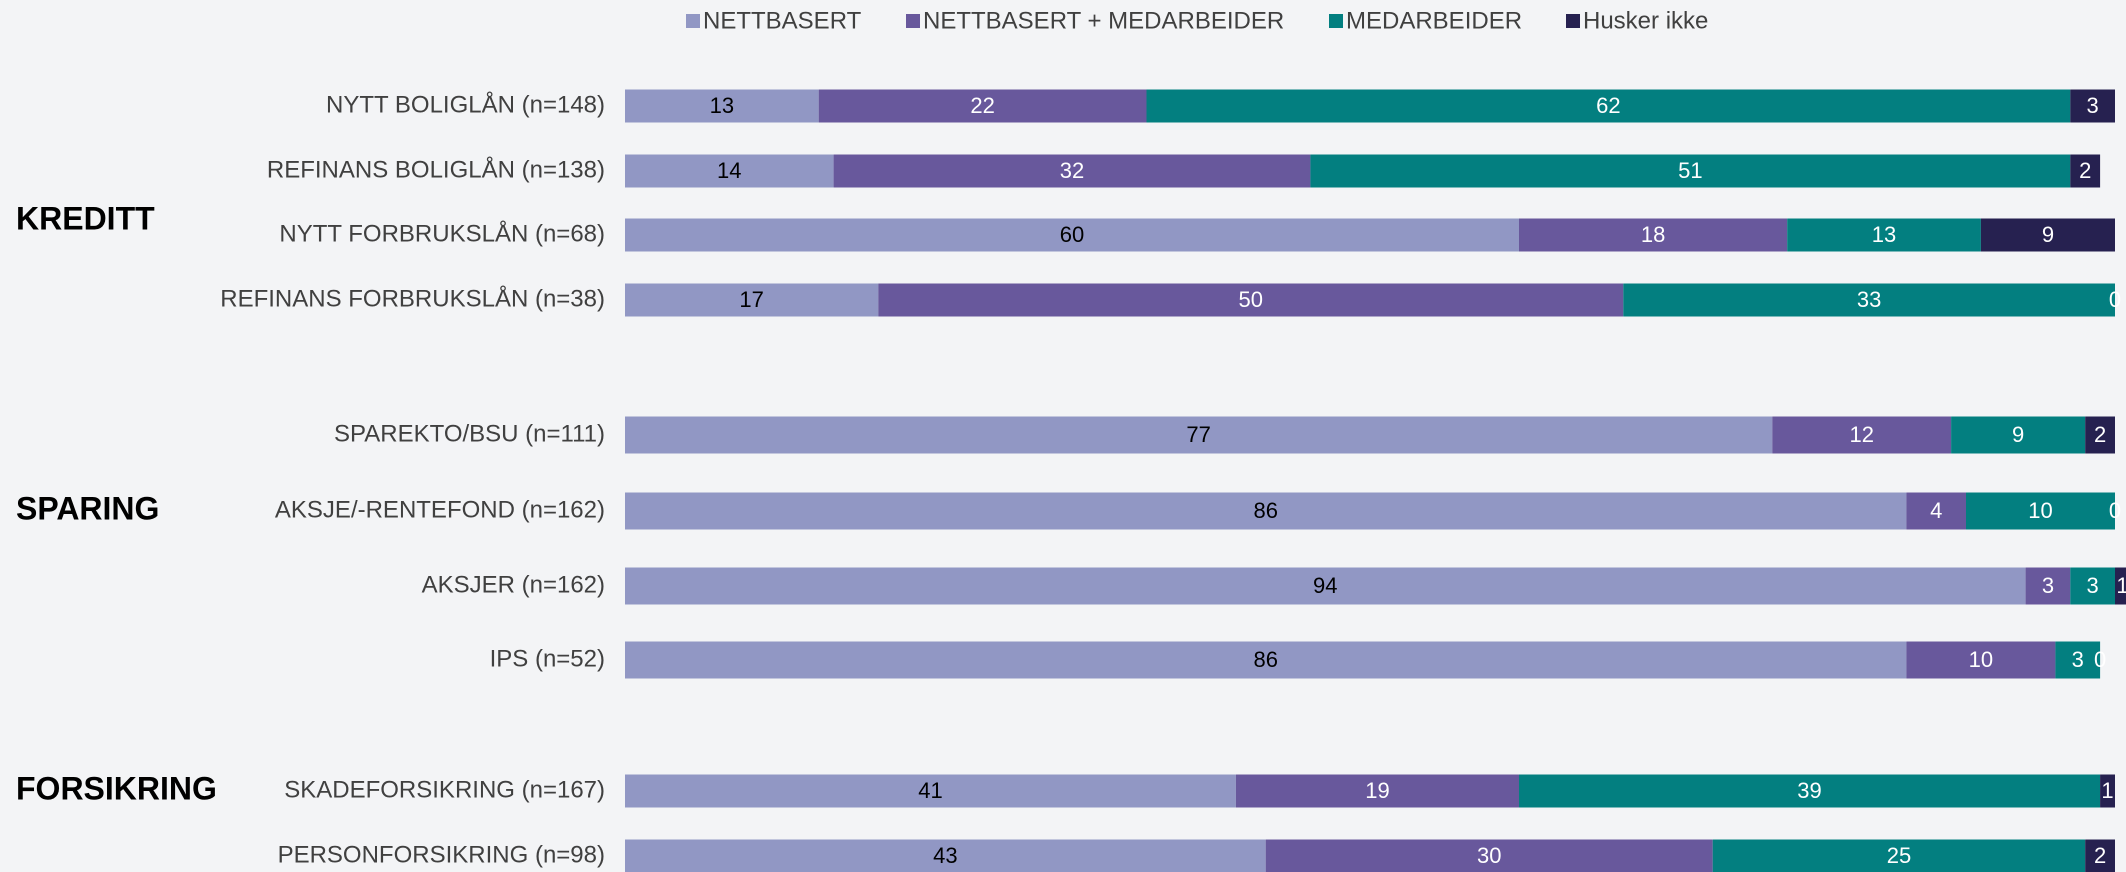  I want to click on data-label: 41, so click(930, 790).